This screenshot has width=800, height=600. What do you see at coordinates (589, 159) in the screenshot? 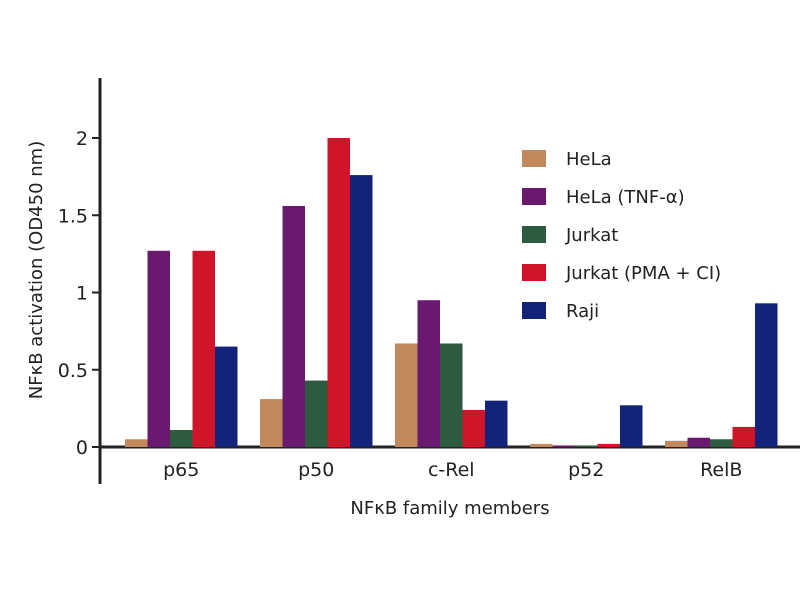
I see `legend-label: HeLa` at bounding box center [589, 159].